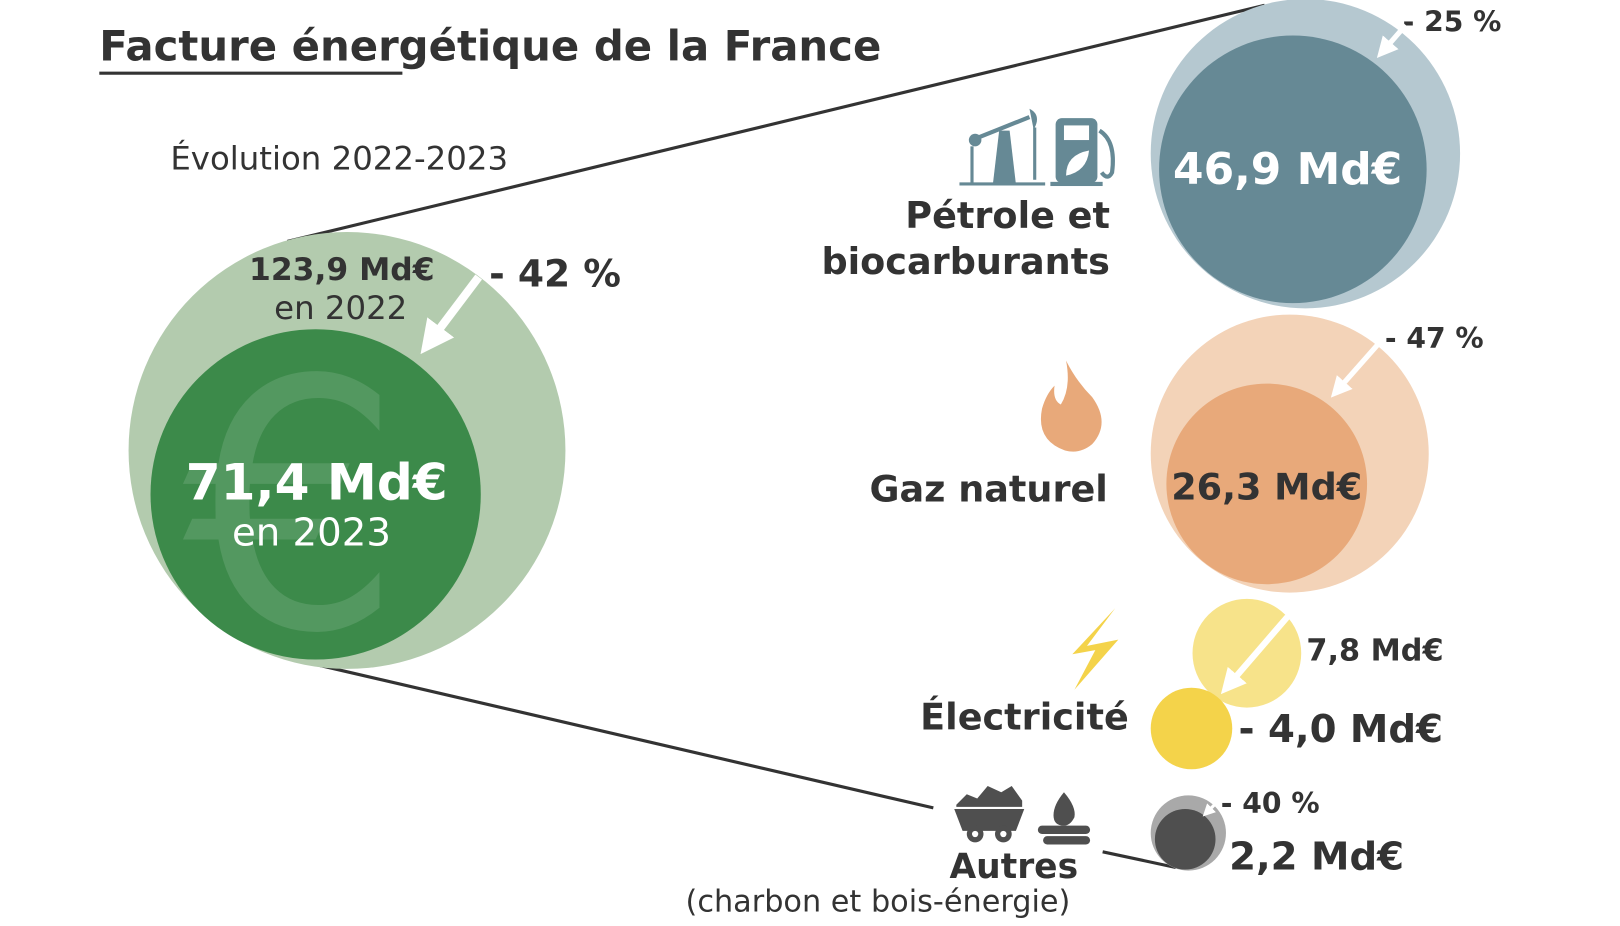 The height and width of the screenshot is (926, 1620). What do you see at coordinates (1270, 803) in the screenshot?
I see `autres-change: - 40 %` at bounding box center [1270, 803].